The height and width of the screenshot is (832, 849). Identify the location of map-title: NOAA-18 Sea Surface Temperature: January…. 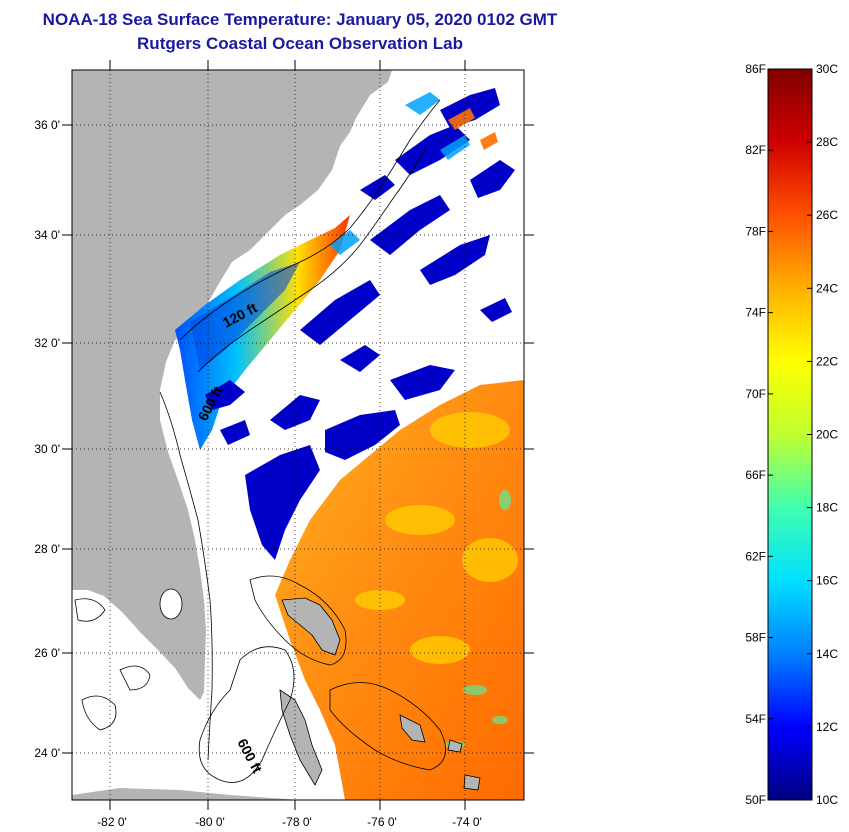
(300, 19).